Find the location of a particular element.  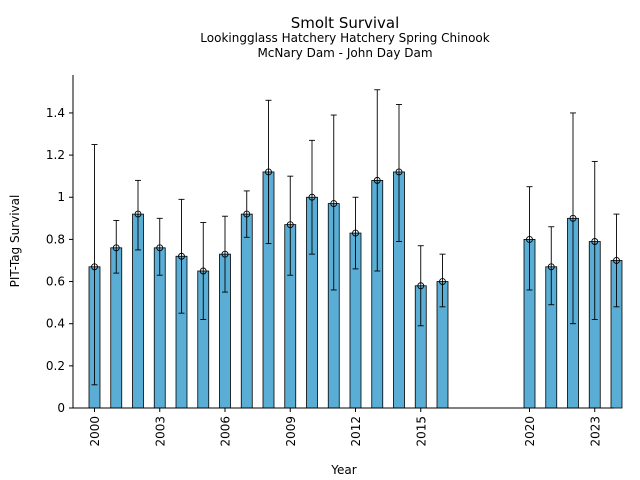

y-tick-label: 1.4 is located at coordinates (55, 113).